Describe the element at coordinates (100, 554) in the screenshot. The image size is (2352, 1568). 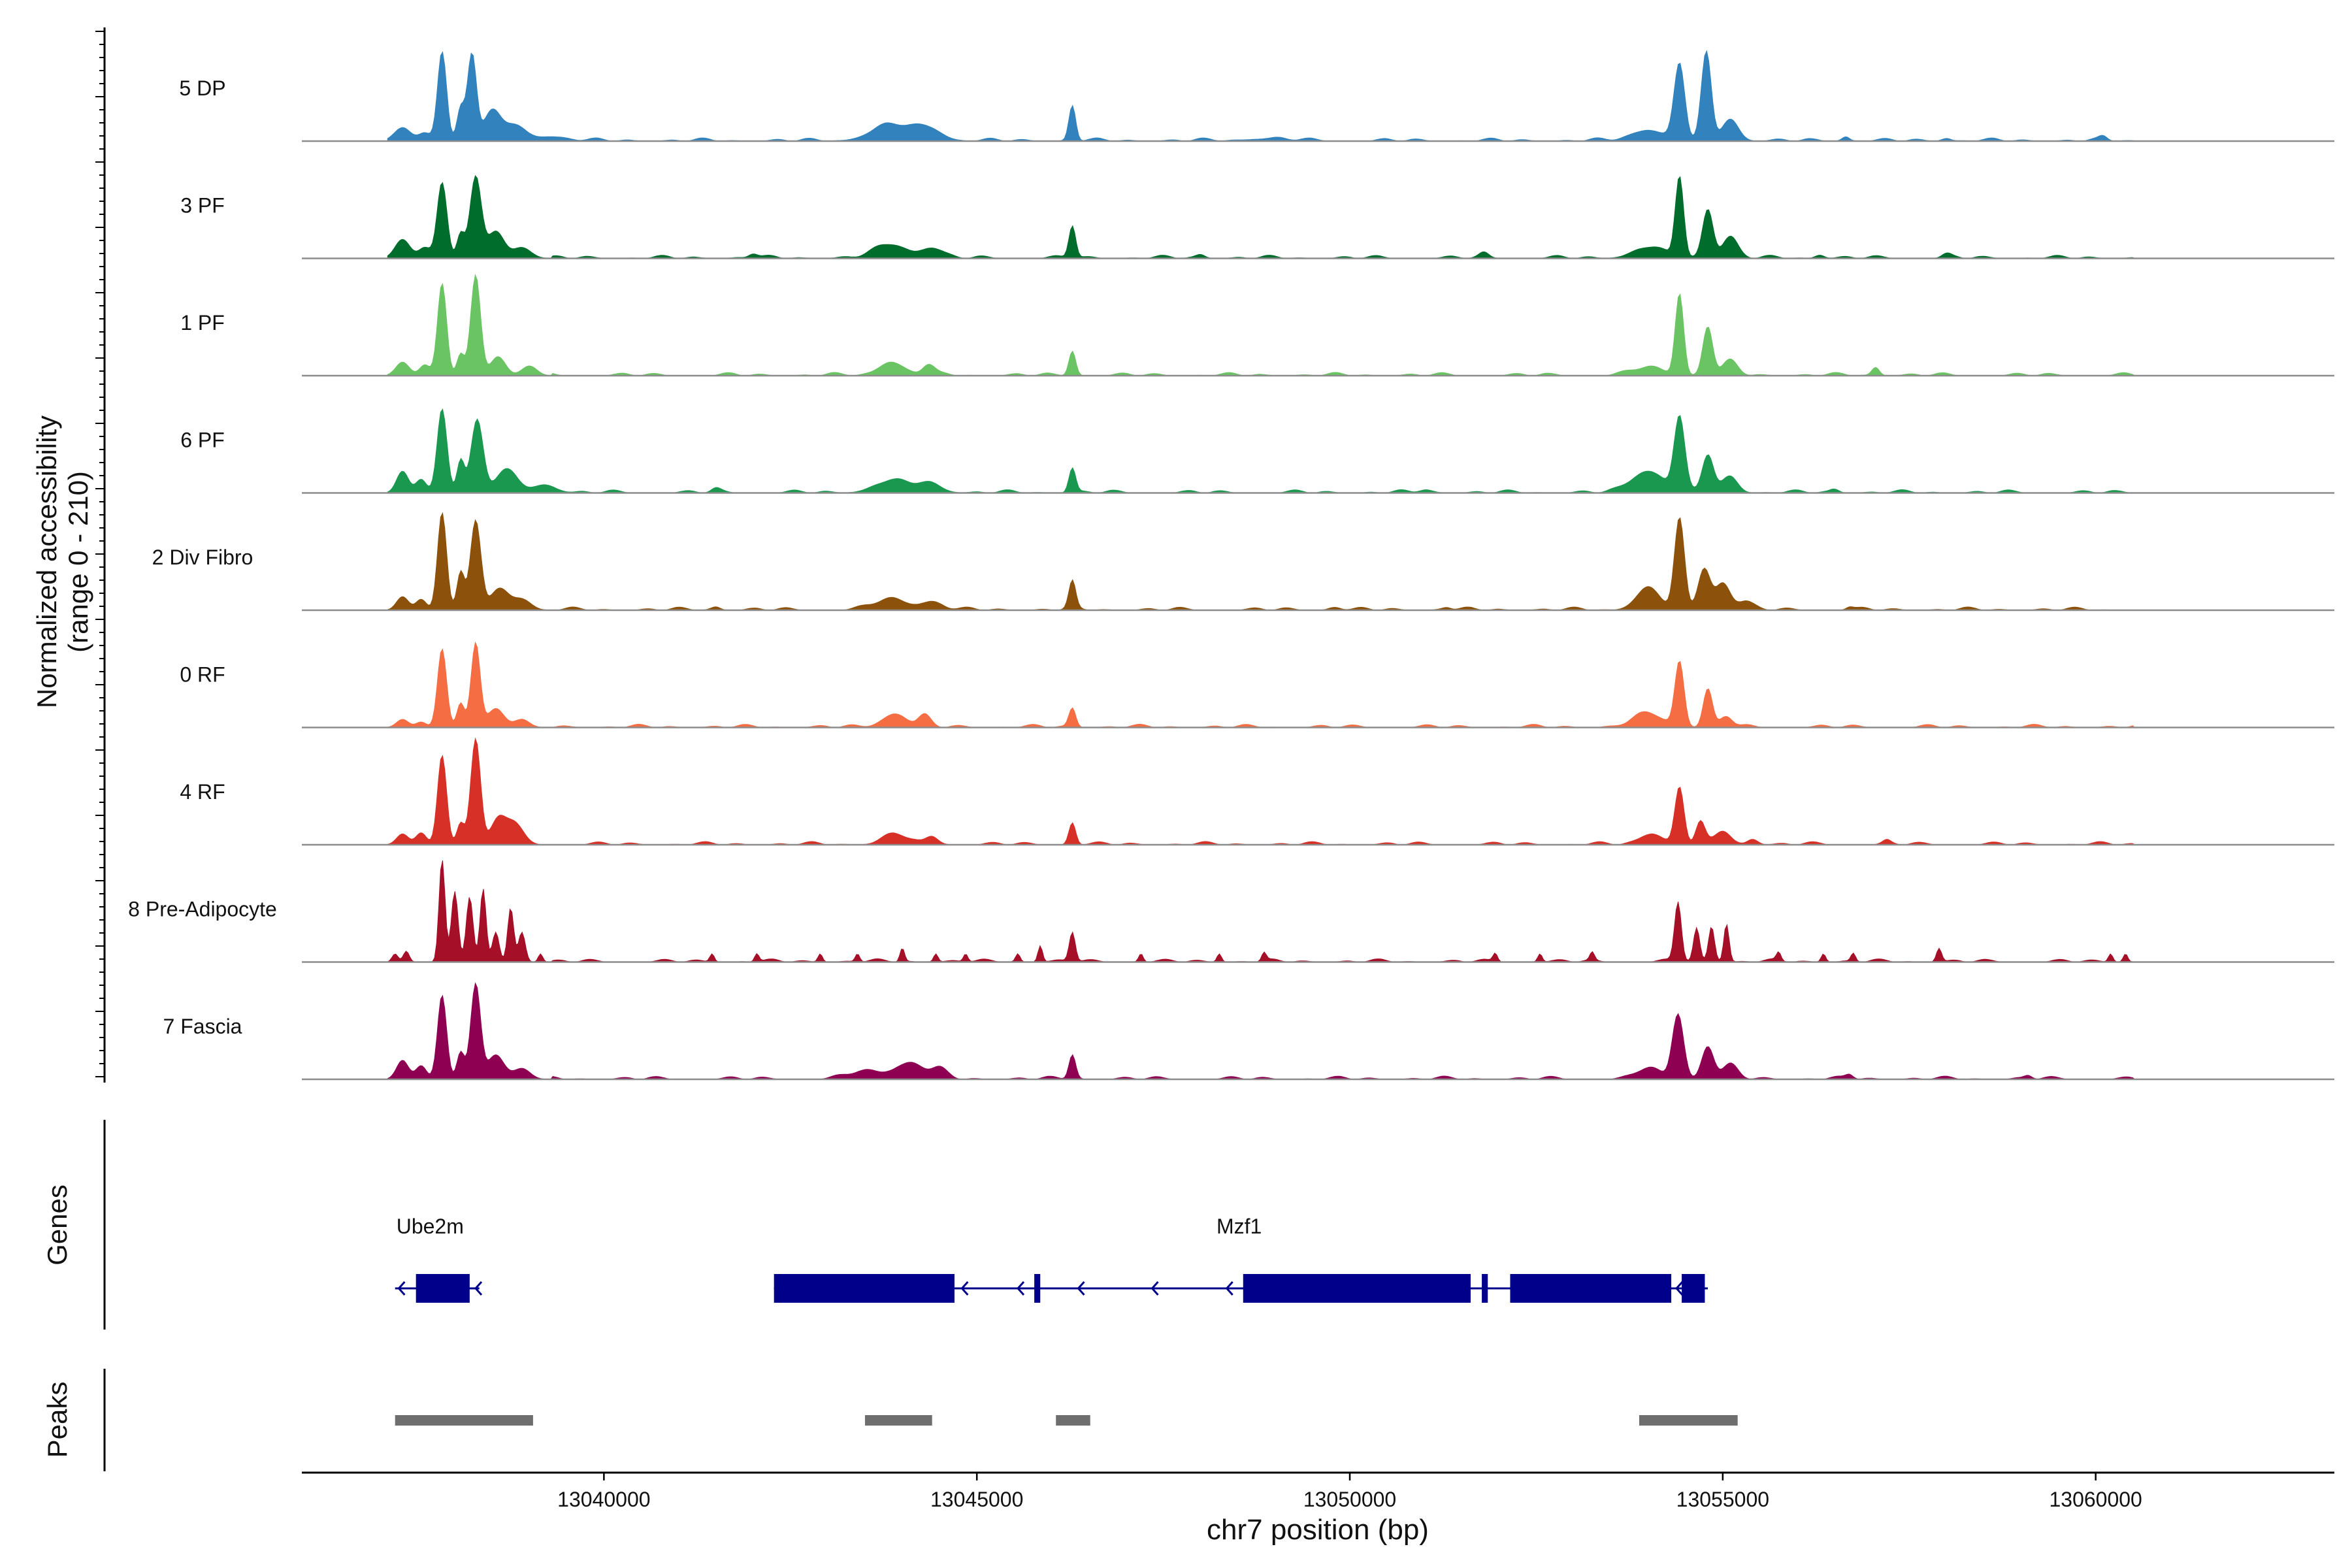
I see `coverage-y-ticks` at that location.